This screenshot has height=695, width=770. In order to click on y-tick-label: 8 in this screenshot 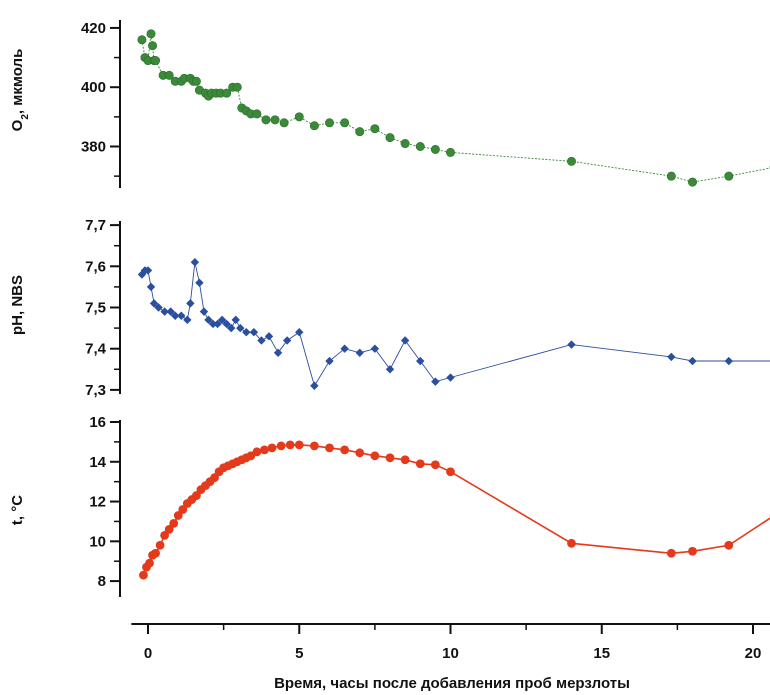, I will do `click(102, 581)`.